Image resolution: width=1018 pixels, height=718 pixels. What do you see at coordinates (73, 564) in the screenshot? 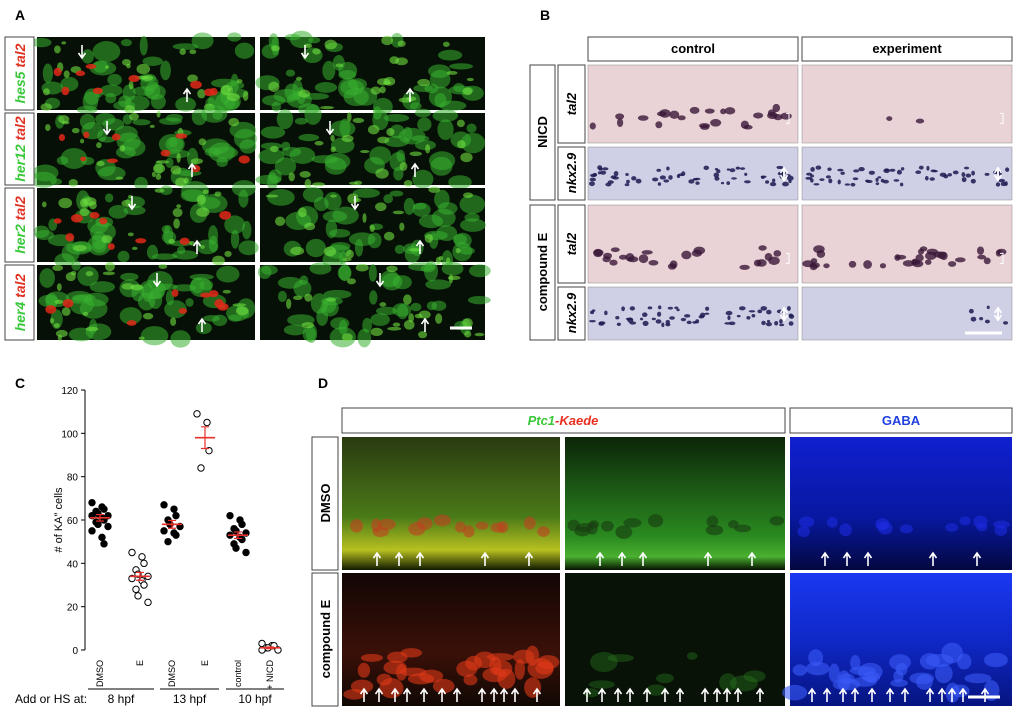
I see `y-tick-label: 40` at bounding box center [73, 564].